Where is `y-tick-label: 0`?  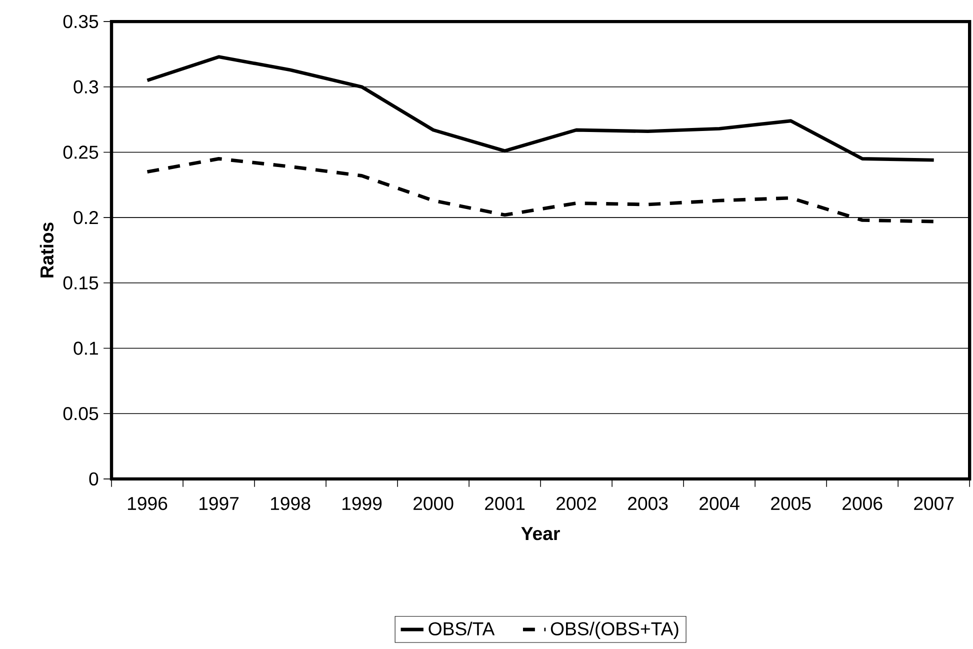 y-tick-label: 0 is located at coordinates (93, 479).